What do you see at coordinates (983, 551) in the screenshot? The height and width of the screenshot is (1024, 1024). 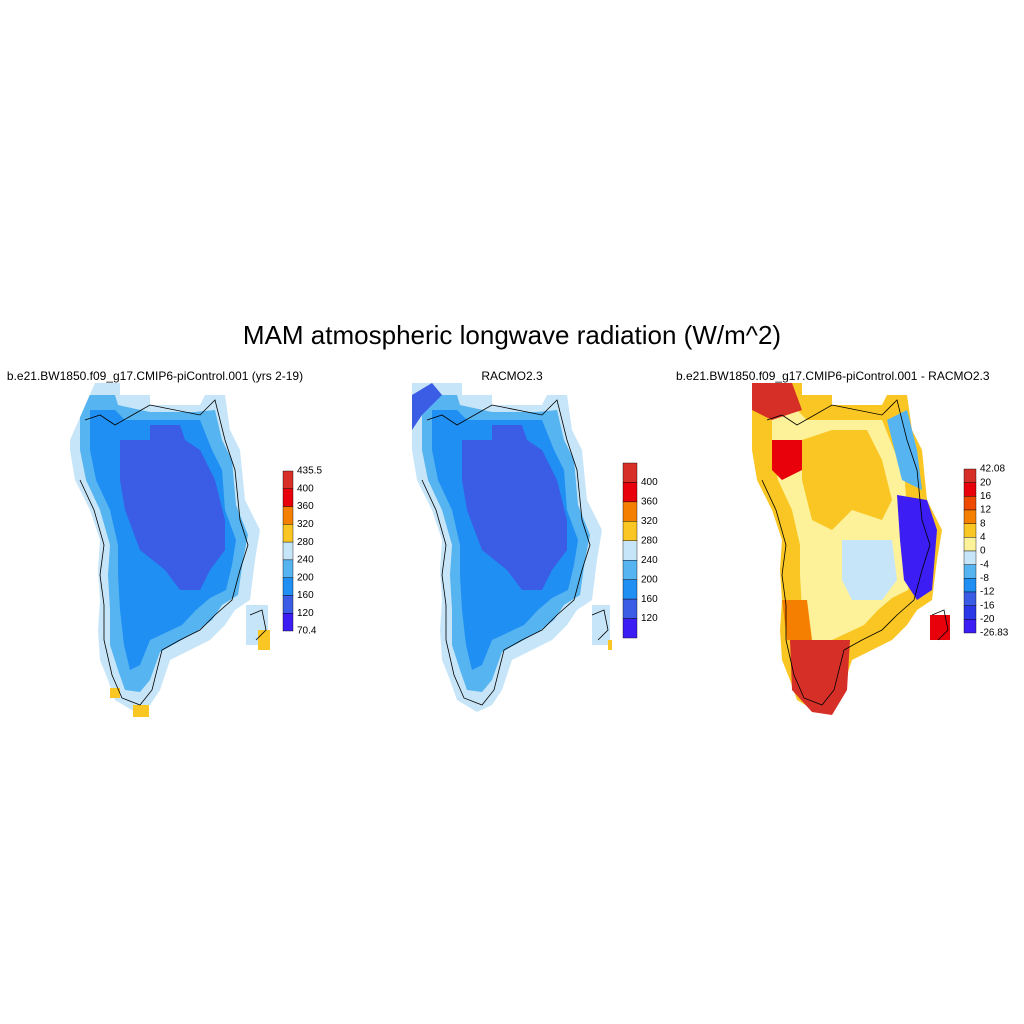 I see `colorbar-label: 0` at bounding box center [983, 551].